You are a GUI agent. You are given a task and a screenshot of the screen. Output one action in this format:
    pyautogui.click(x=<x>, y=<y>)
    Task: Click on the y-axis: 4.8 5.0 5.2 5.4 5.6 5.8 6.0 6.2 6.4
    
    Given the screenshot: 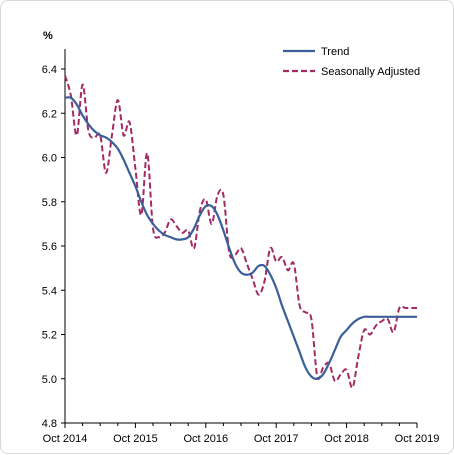 What is the action you would take?
    pyautogui.click(x=54, y=239)
    